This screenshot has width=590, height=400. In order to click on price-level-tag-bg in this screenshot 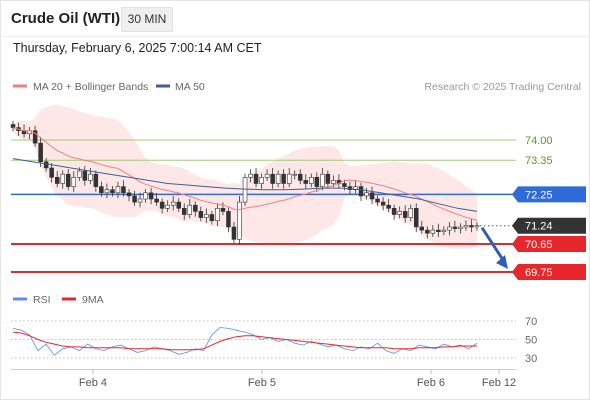, I will do `click(551, 160)`.